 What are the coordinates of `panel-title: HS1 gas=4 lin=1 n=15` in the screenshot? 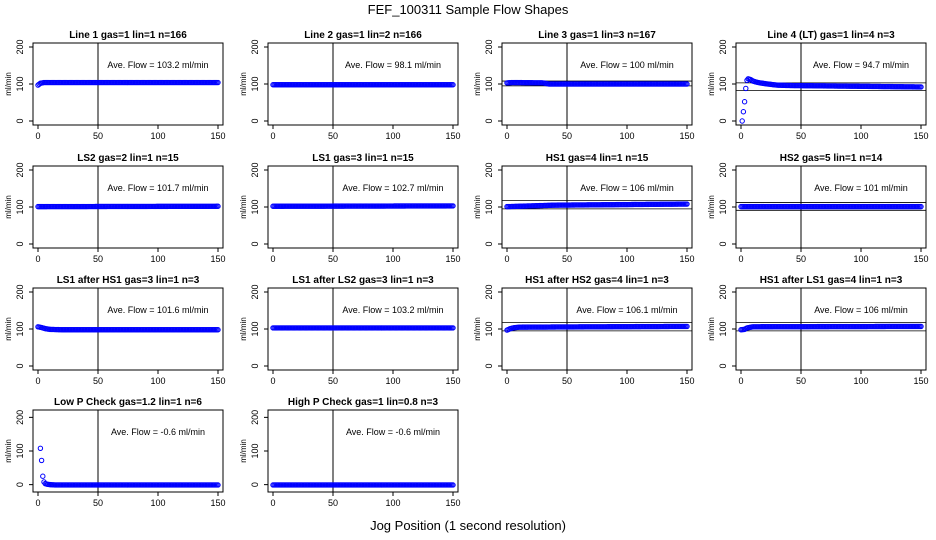 It's located at (597, 158).